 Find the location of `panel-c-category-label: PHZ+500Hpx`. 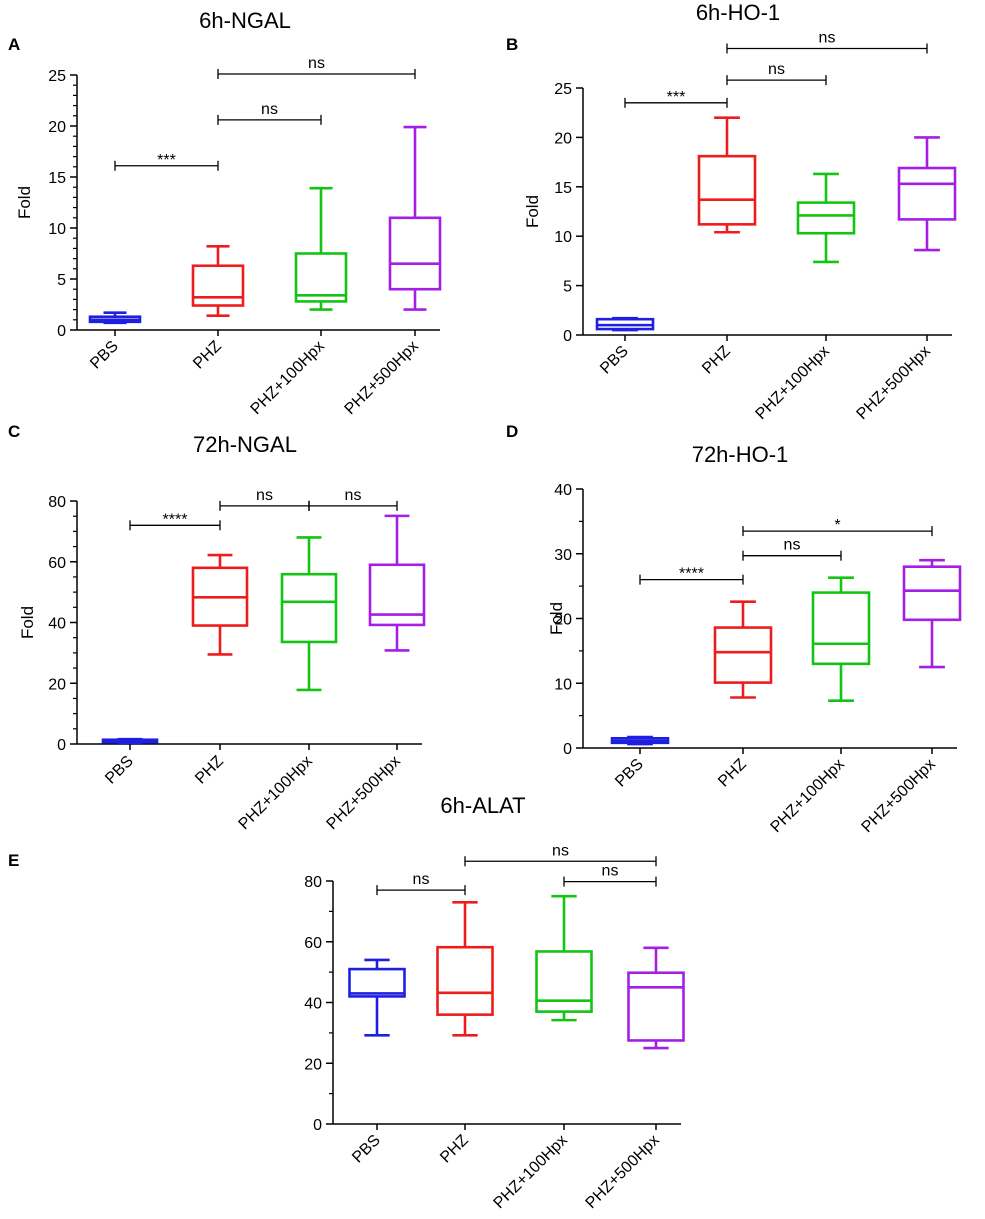

panel-c-category-label: PHZ+500Hpx is located at coordinates (364, 793).